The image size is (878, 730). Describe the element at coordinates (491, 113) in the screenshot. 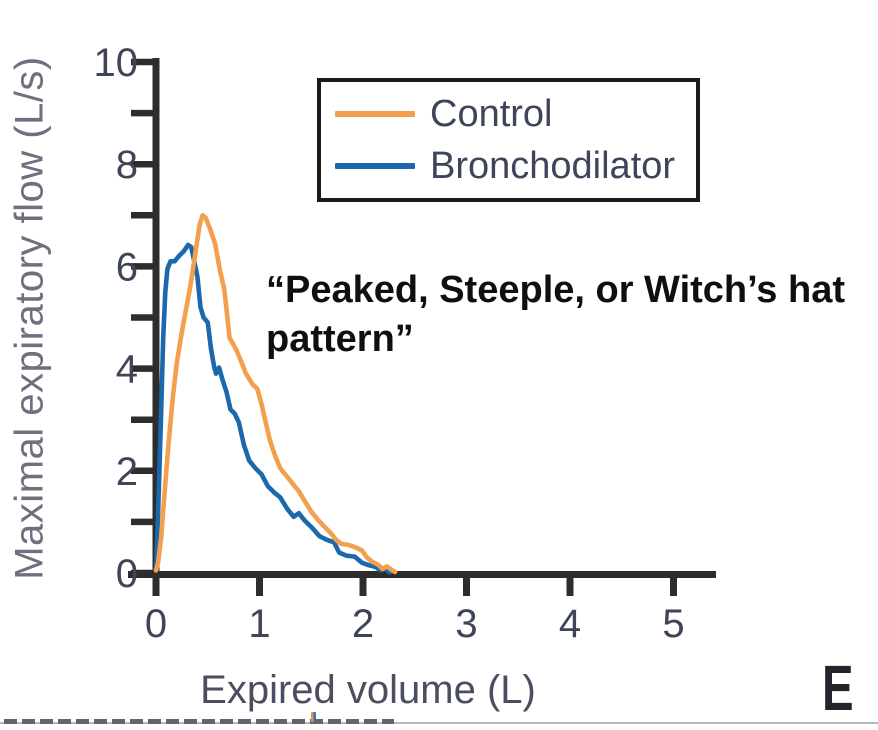

I see `legend-label-control: Control` at that location.